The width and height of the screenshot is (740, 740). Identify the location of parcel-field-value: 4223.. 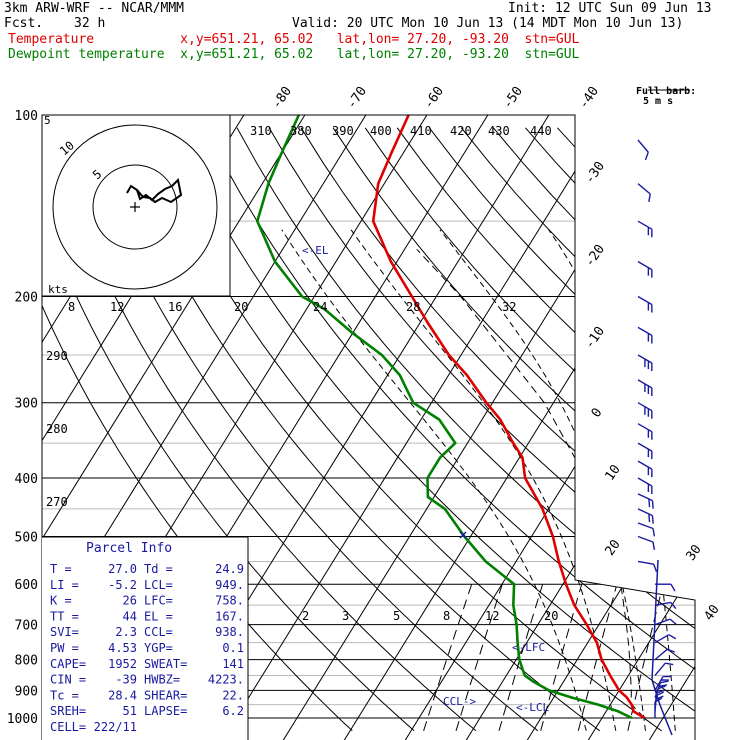
(226, 680).